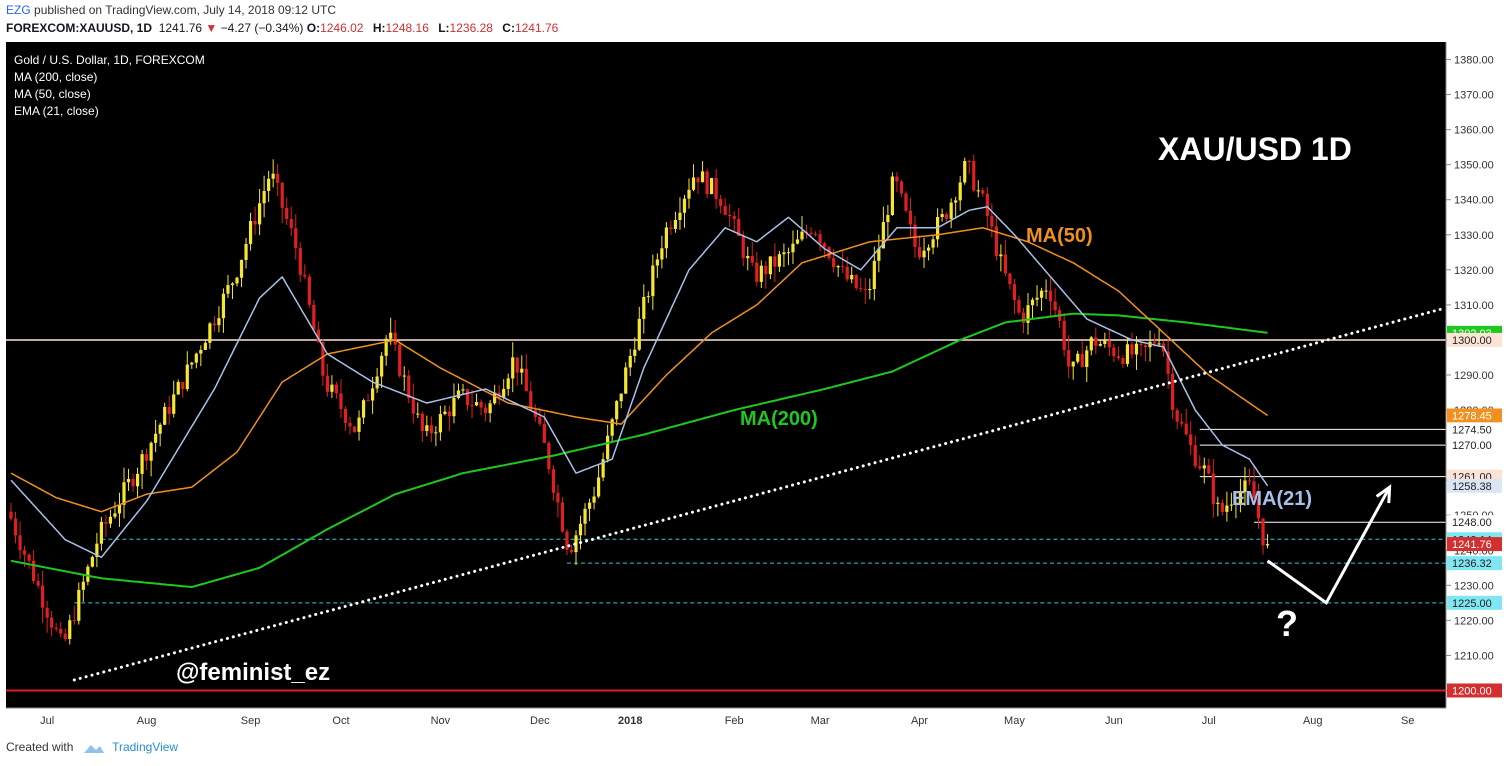 The image size is (1508, 766). What do you see at coordinates (52, 94) in the screenshot?
I see `legend-ma50: MA (50, close)` at bounding box center [52, 94].